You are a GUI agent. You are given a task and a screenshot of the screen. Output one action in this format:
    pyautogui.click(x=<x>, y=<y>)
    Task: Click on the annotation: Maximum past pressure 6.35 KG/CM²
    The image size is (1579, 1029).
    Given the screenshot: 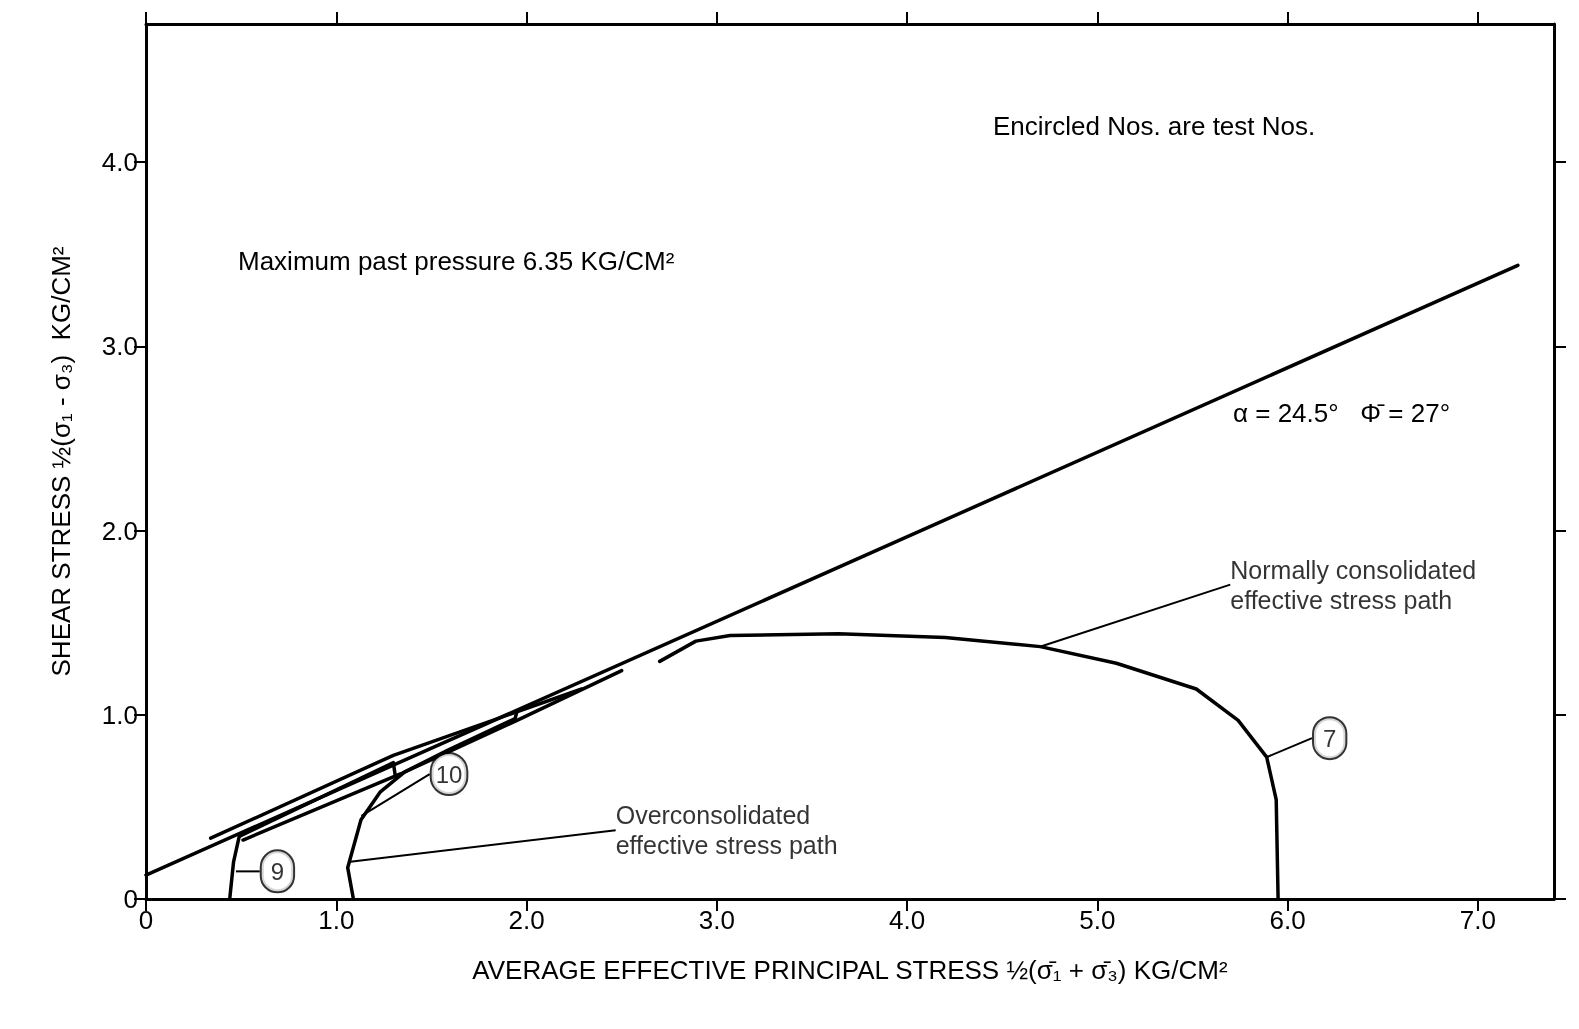 What is the action you would take?
    pyautogui.click(x=456, y=261)
    